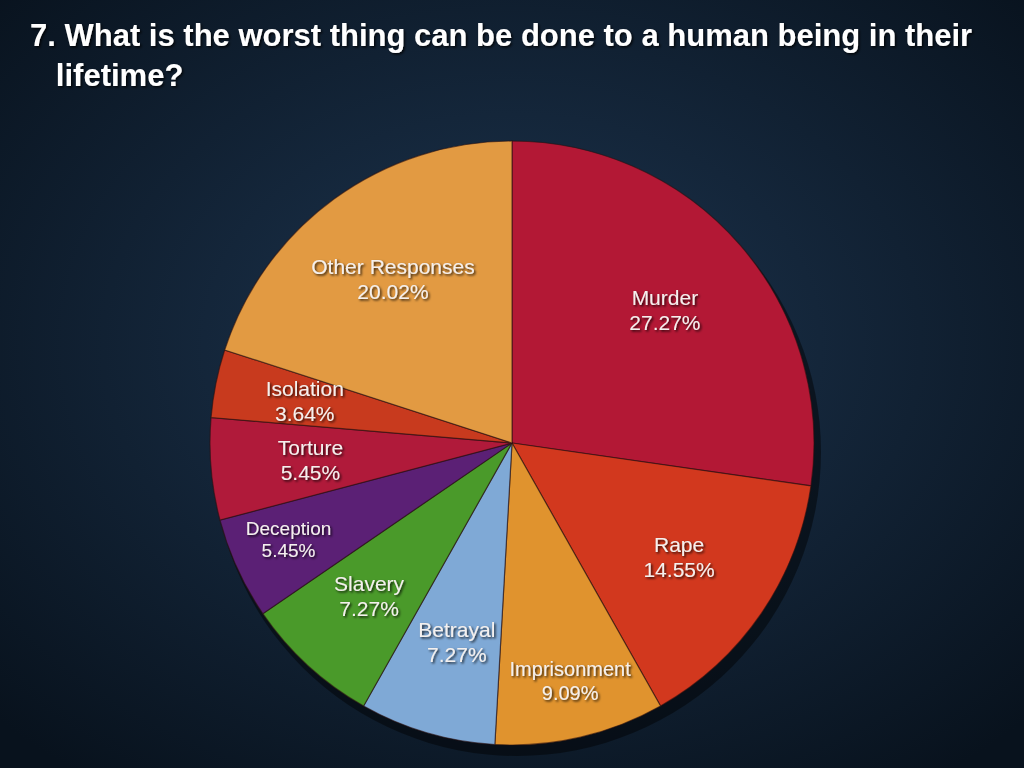 This screenshot has width=1024, height=768. I want to click on slice-label: Other Responses, so click(393, 266).